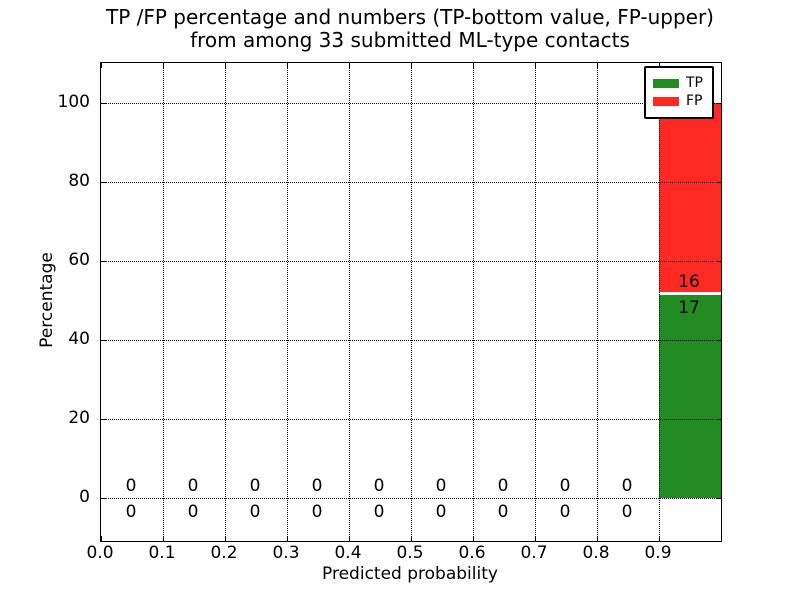 Image resolution: width=800 pixels, height=600 pixels. What do you see at coordinates (79, 338) in the screenshot?
I see `y-tick-label: 40` at bounding box center [79, 338].